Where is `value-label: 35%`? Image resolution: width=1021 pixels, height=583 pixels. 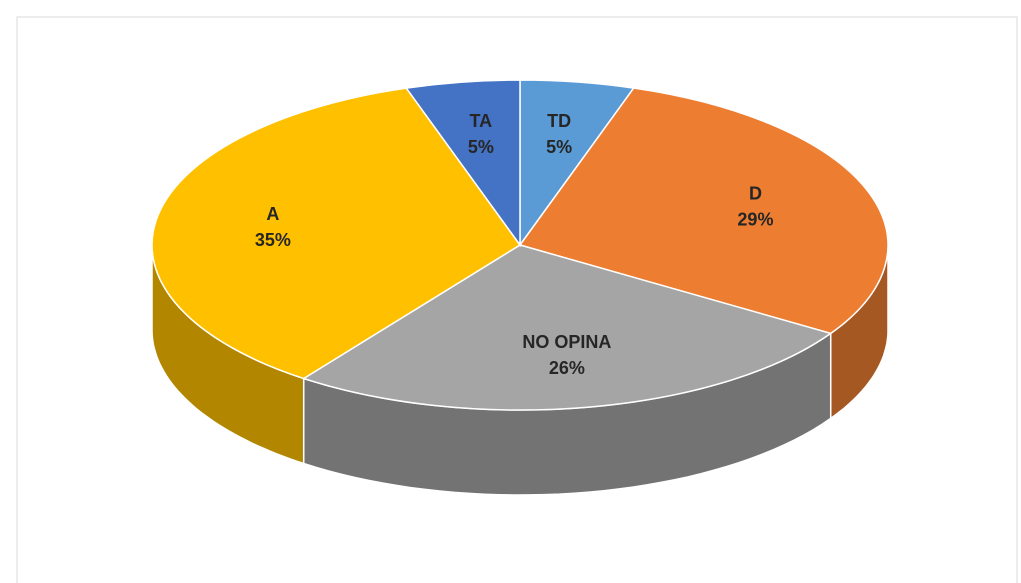 value-label: 35% is located at coordinates (273, 240).